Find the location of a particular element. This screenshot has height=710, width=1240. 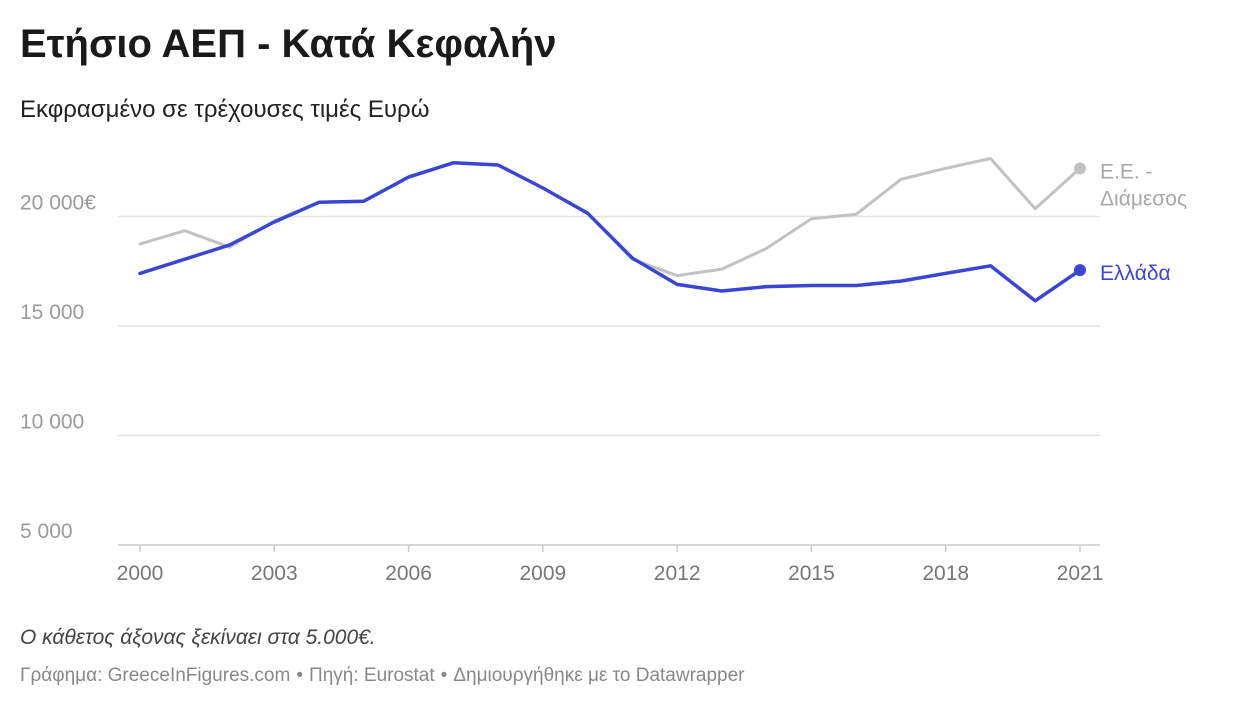

x-tick-label: 2003 is located at coordinates (274, 573).